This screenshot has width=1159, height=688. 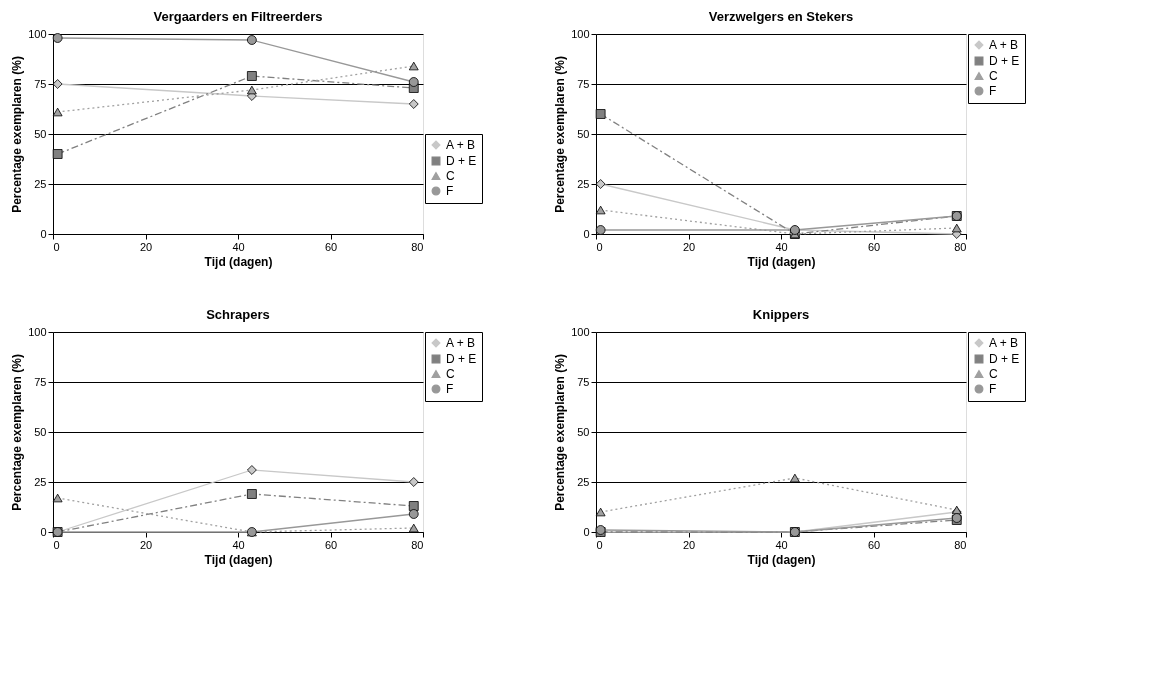 I want to click on chart-title: Knippers, so click(x=781, y=314).